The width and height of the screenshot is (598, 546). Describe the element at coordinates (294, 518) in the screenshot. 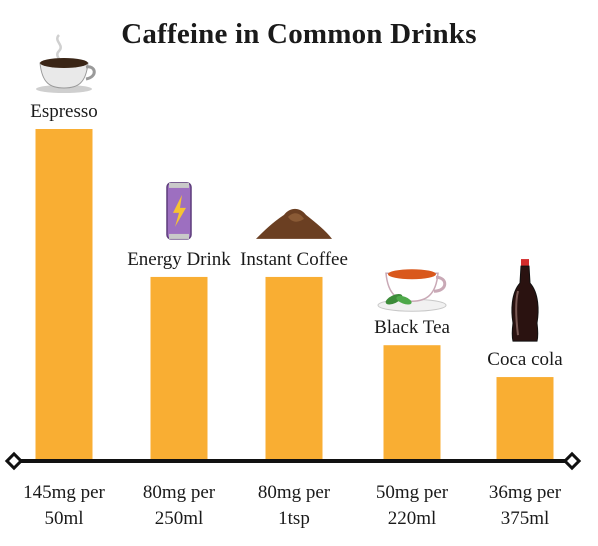

I see `serving-label-line2: 1tsp` at that location.